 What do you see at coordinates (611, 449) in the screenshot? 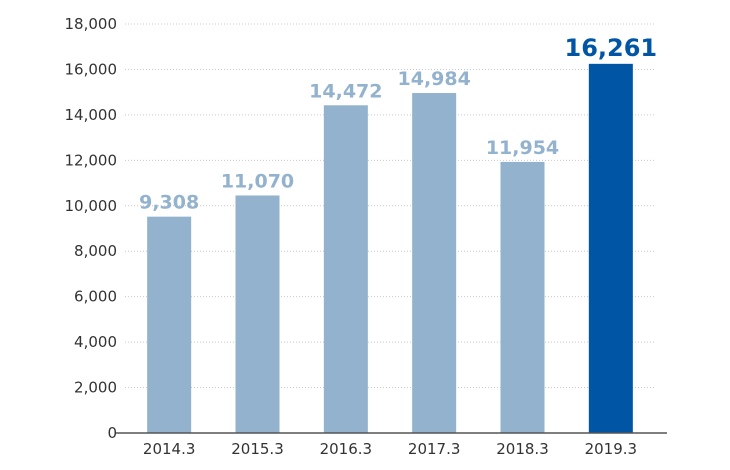
I see `x-tick-label: 2019.3` at bounding box center [611, 449].